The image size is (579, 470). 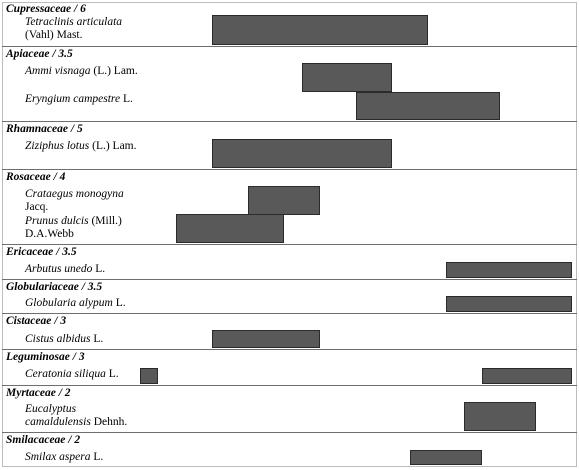 What do you see at coordinates (74, 22) in the screenshot?
I see `species-name: Tetraclinis articulata` at bounding box center [74, 22].